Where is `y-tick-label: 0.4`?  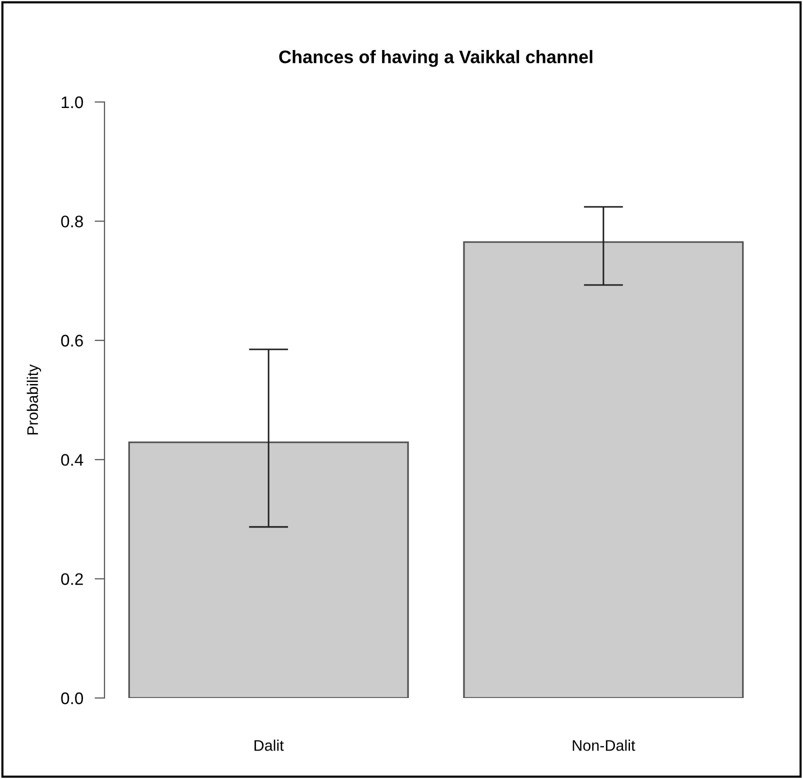 y-tick-label: 0.4 is located at coordinates (72, 460).